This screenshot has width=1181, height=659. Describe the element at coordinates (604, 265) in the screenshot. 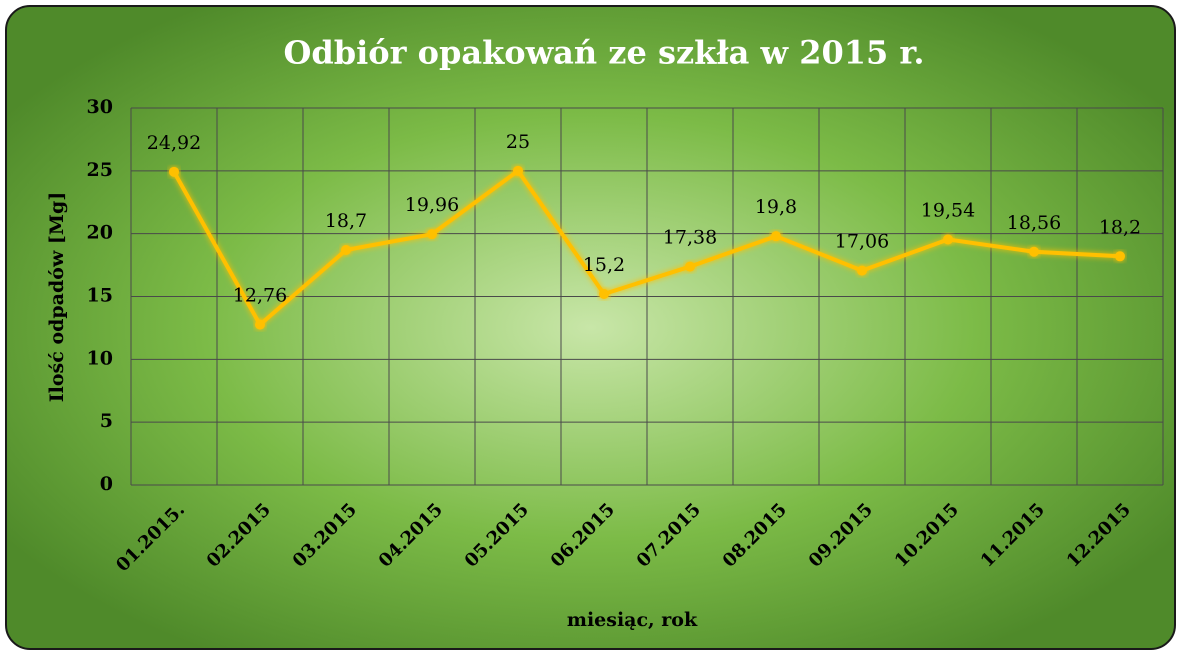

I see `data-label: 15,2` at that location.